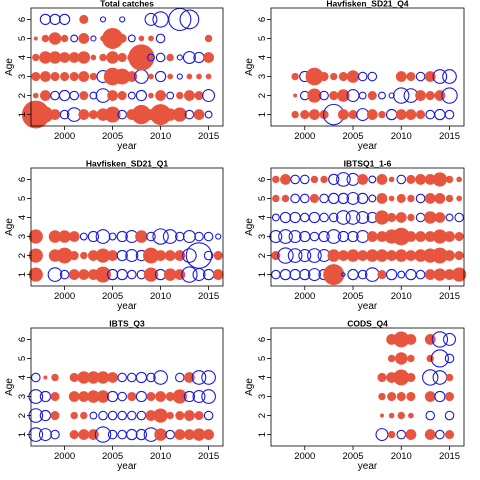 This screenshot has height=480, width=480. Describe the element at coordinates (22, 198) in the screenshot. I see `y-tick-label: 5` at that location.